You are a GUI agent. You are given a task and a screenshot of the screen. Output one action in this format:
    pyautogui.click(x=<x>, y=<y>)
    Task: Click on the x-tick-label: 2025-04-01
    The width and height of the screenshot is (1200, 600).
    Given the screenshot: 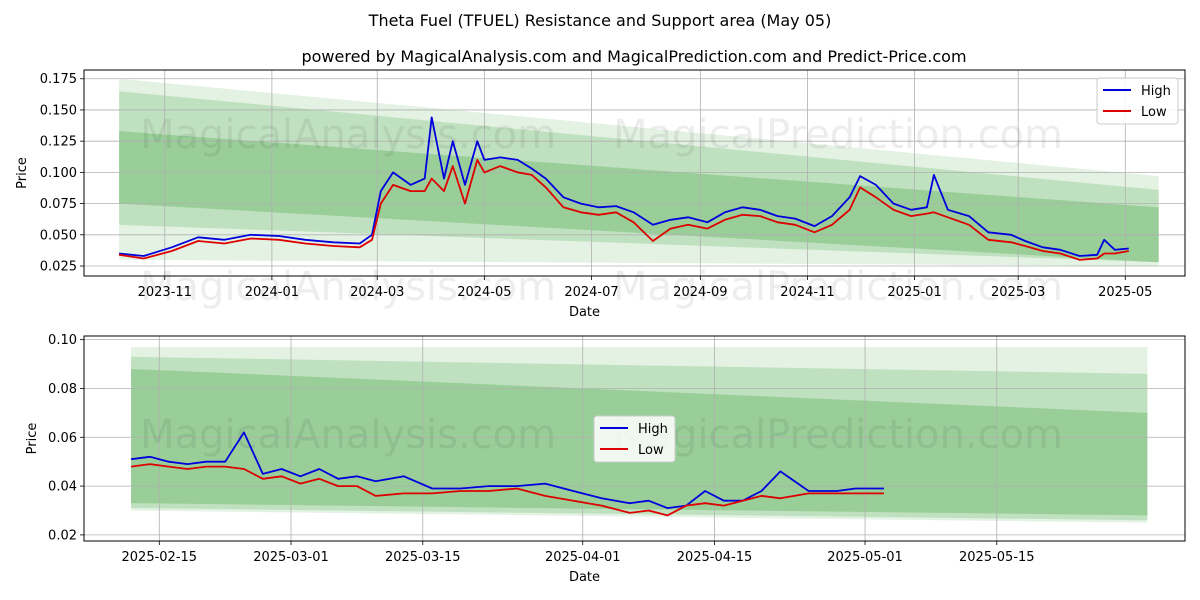 What is the action you would take?
    pyautogui.click(x=583, y=557)
    